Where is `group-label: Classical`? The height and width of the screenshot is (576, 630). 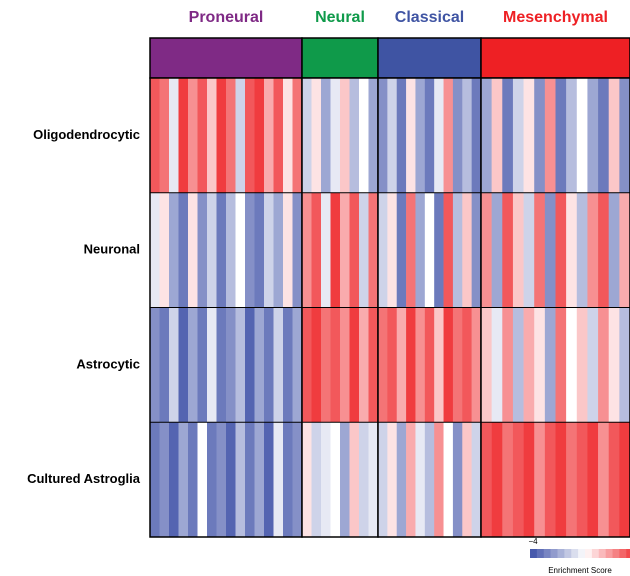
group-label: Classical is located at coordinates (429, 17).